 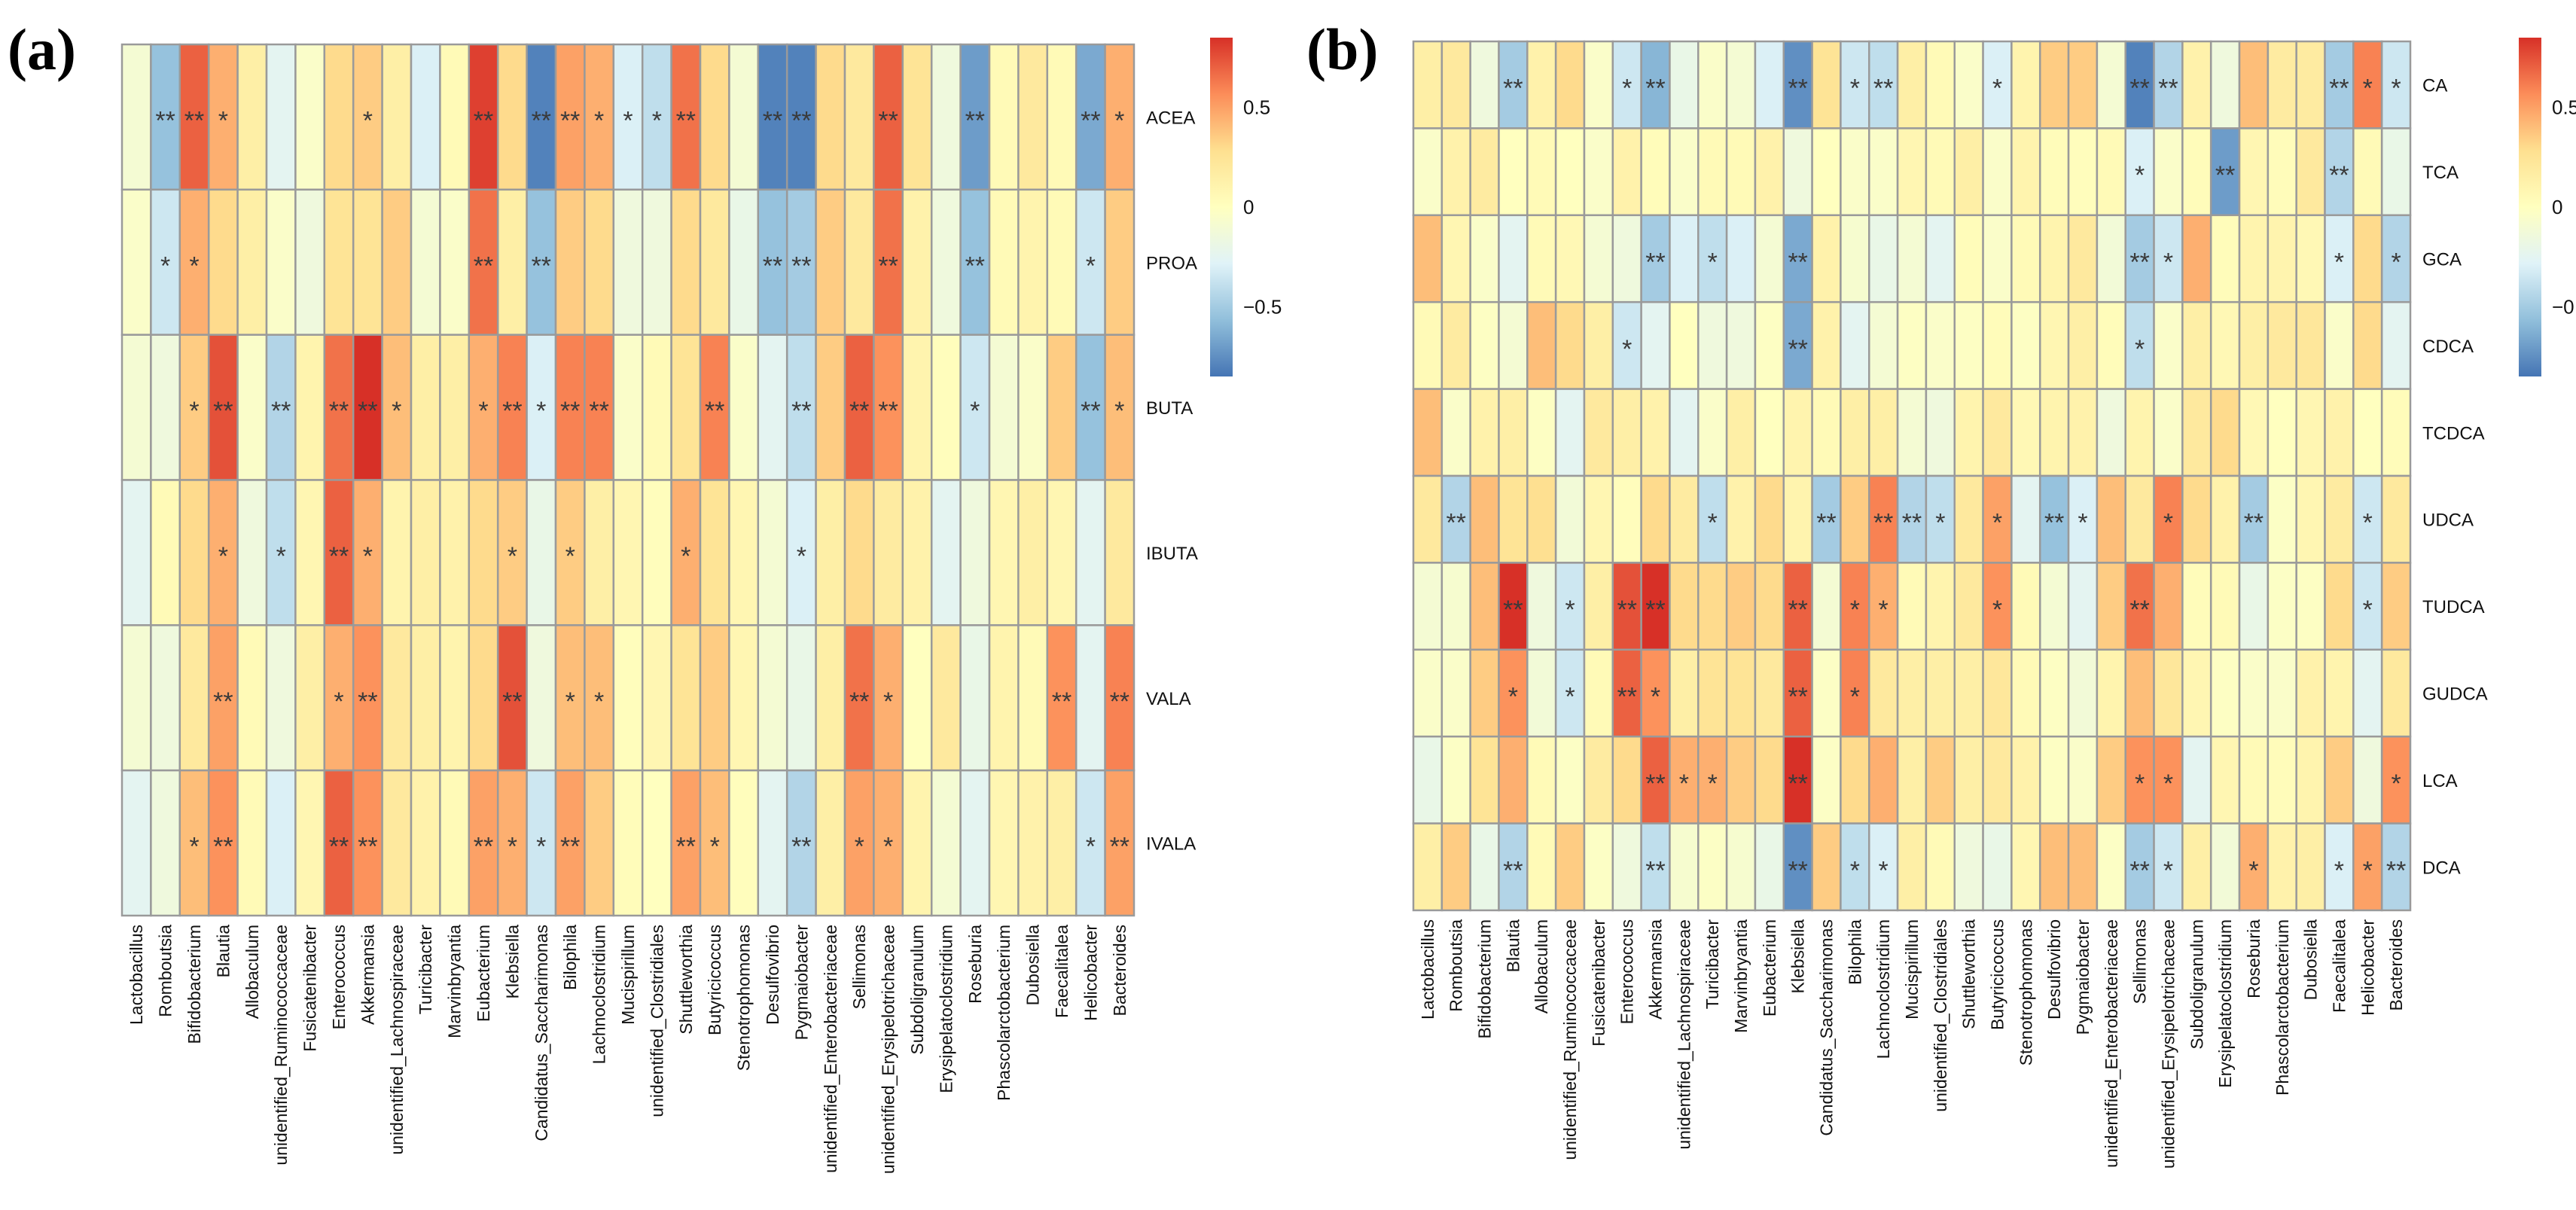 What do you see at coordinates (1513, 946) in the screenshot?
I see `column-label: Blautia` at bounding box center [1513, 946].